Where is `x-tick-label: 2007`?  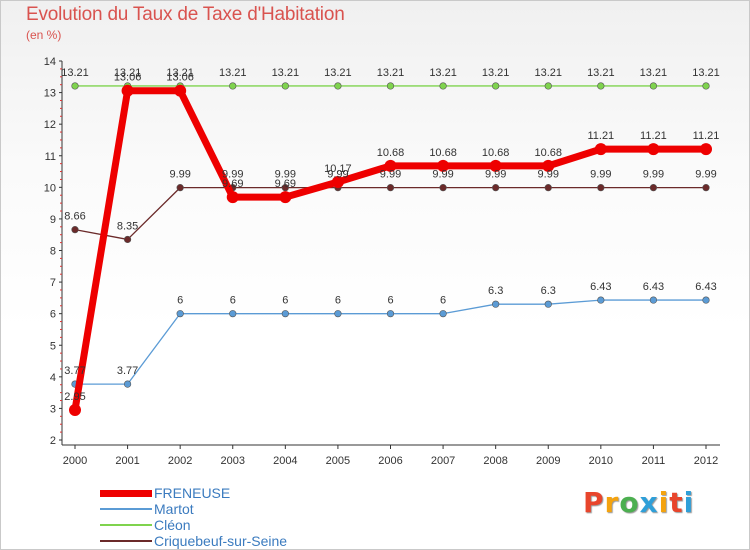
x-tick-label: 2007 is located at coordinates (443, 461).